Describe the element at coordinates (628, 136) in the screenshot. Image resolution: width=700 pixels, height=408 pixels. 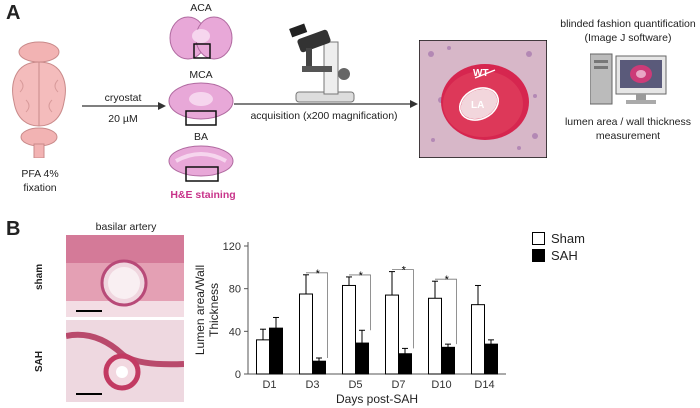
I see `quant-bottom-2: measurement` at that location.